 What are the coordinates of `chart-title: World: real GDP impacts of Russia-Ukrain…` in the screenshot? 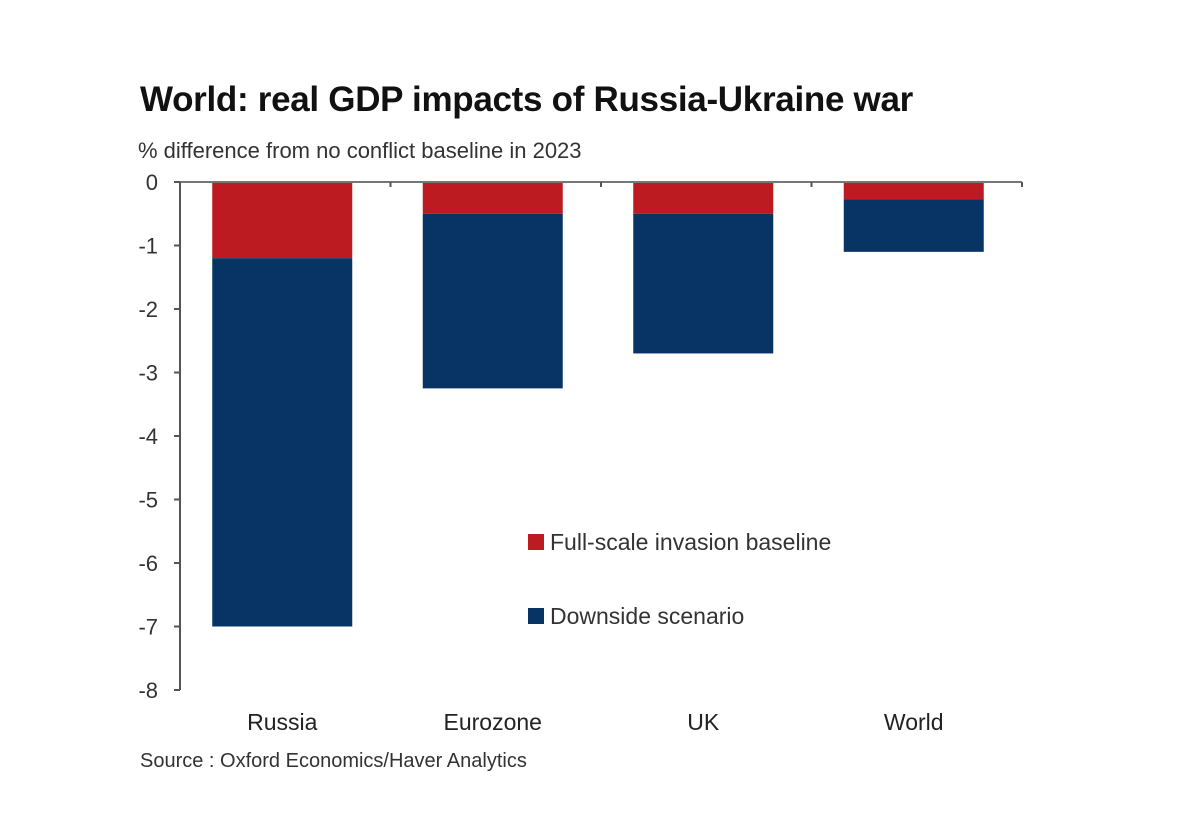 It's located at (526, 99).